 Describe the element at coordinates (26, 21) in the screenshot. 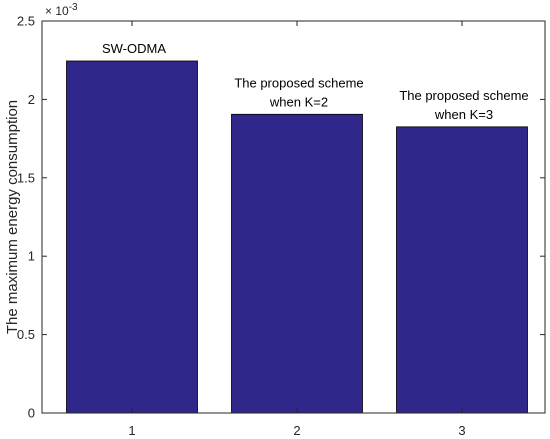

I see `y-tick-label-5: 2.5` at that location.